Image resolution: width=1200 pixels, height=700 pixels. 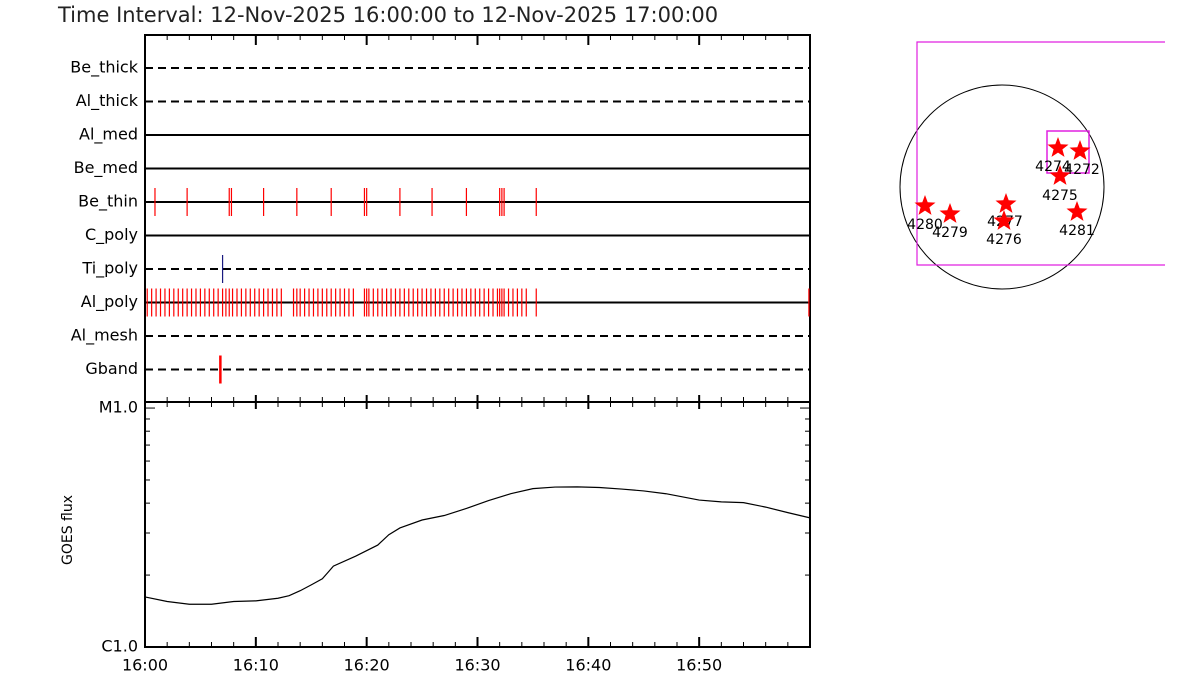 What do you see at coordinates (1060, 196) in the screenshot?
I see `region-label: 4275` at bounding box center [1060, 196].